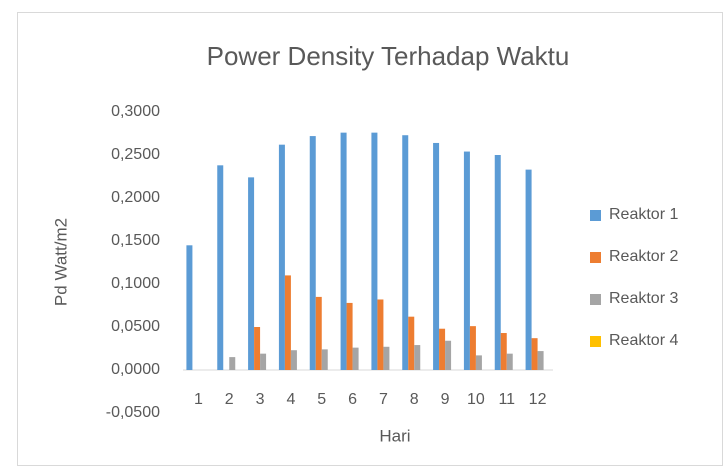 The image size is (725, 476). I want to click on x-tick-label: 9, so click(445, 399).